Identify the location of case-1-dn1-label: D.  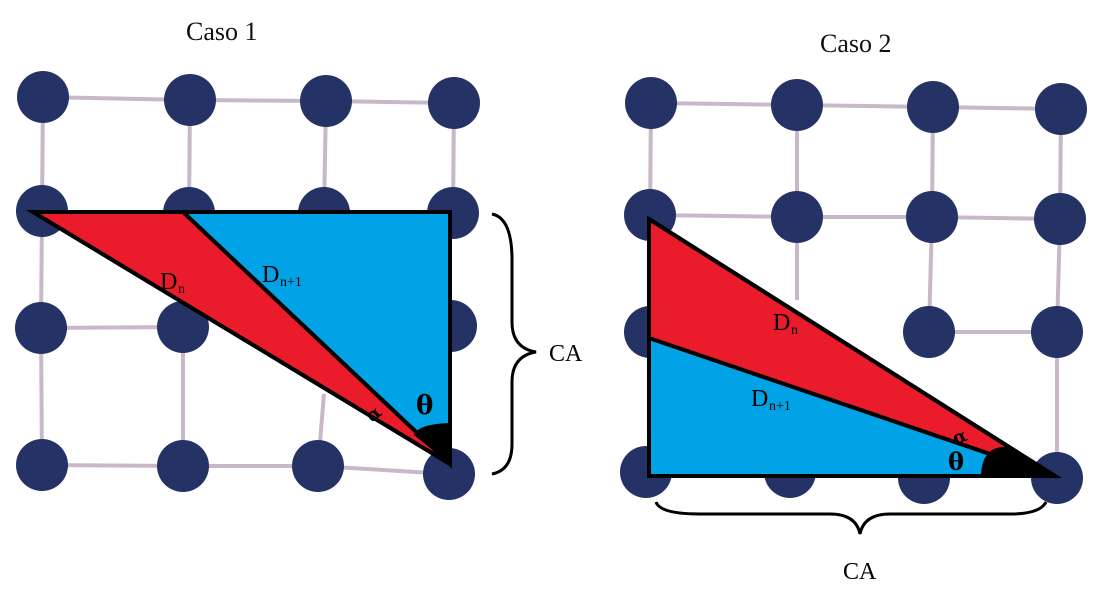
(270, 275).